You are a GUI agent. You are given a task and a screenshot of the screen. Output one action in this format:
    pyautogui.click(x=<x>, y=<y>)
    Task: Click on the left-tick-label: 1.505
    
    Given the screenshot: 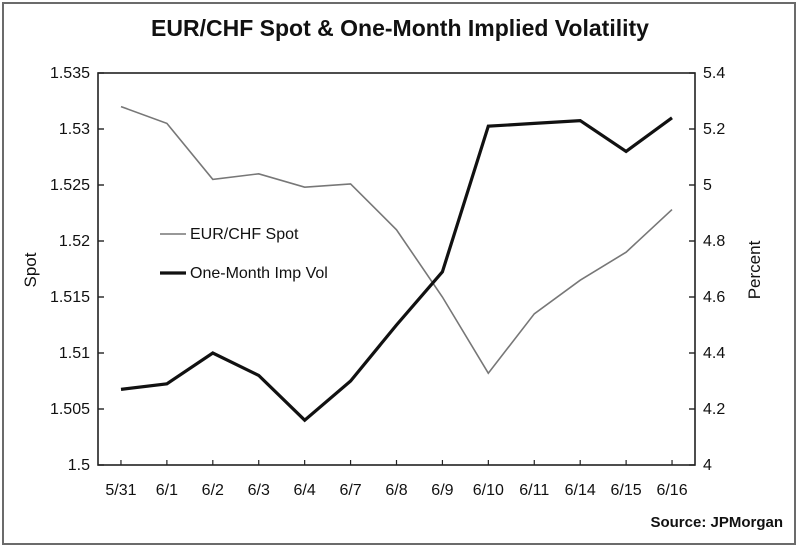 What is the action you would take?
    pyautogui.click(x=70, y=409)
    